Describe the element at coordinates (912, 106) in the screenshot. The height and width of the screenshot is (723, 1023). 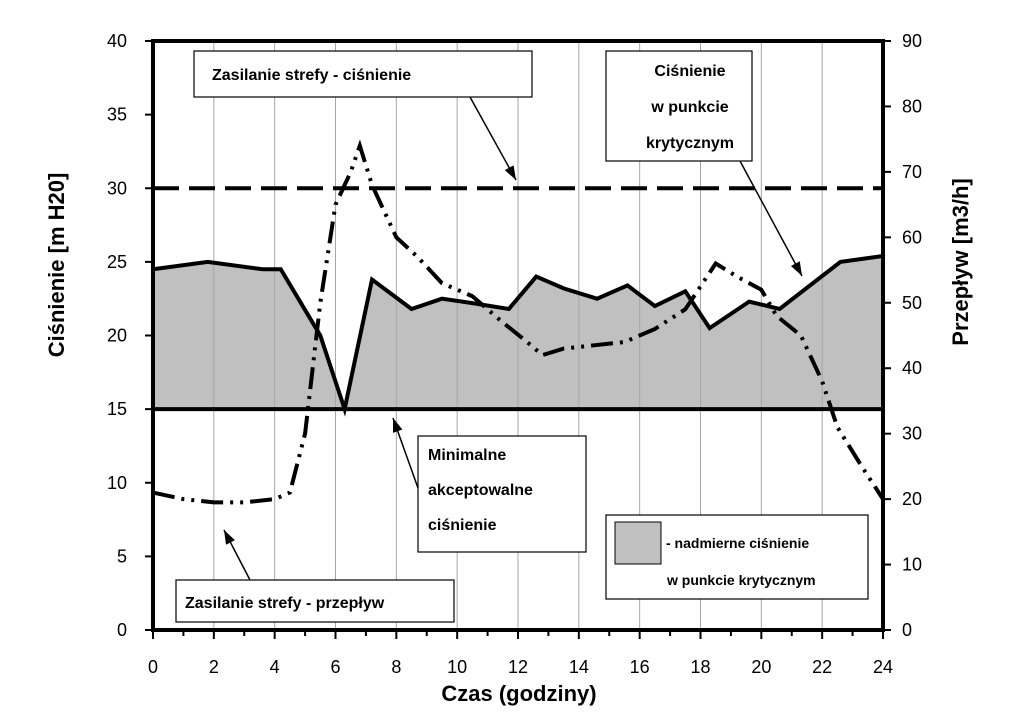
I see `y2-tick-label: 80` at that location.